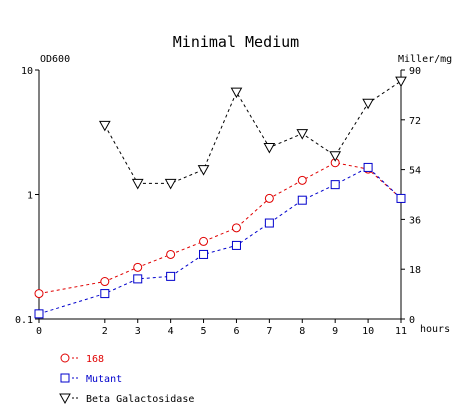 Image resolution: width=454 pixels, height=405 pixels. I want to click on chart-title: Minimal Medium, so click(236, 42).